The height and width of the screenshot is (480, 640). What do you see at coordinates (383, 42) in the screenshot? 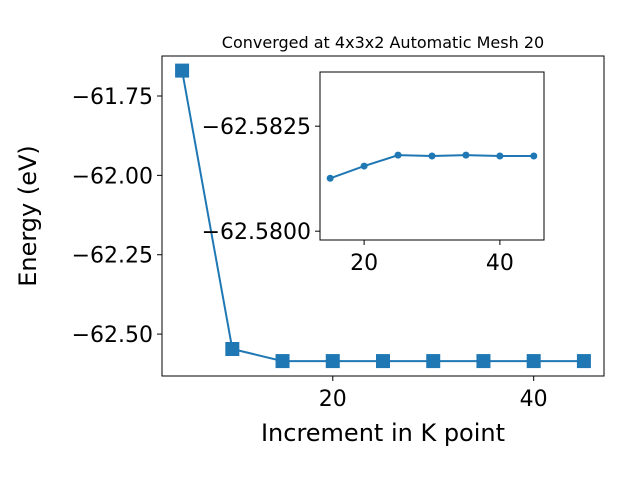
I see `chart-title: Converged at 4x3x2 Automatic Mesh 20` at bounding box center [383, 42].